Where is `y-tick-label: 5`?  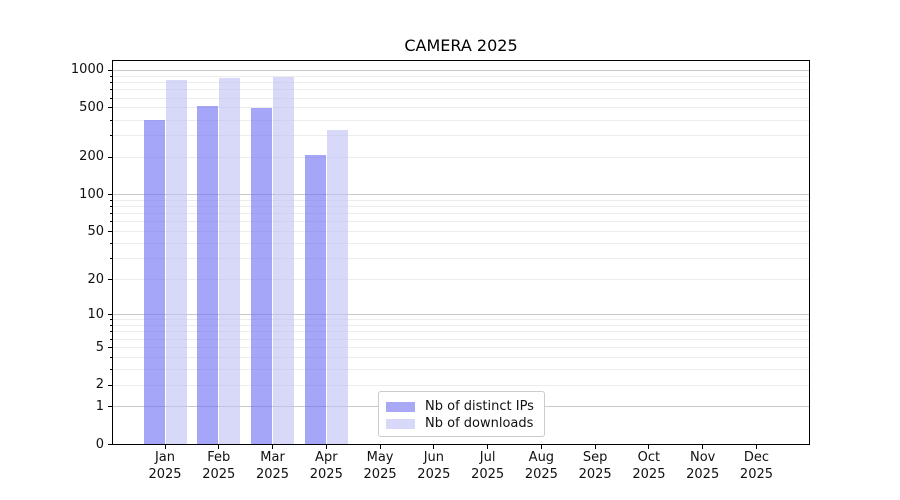
y-tick-label: 5 is located at coordinates (99, 347).